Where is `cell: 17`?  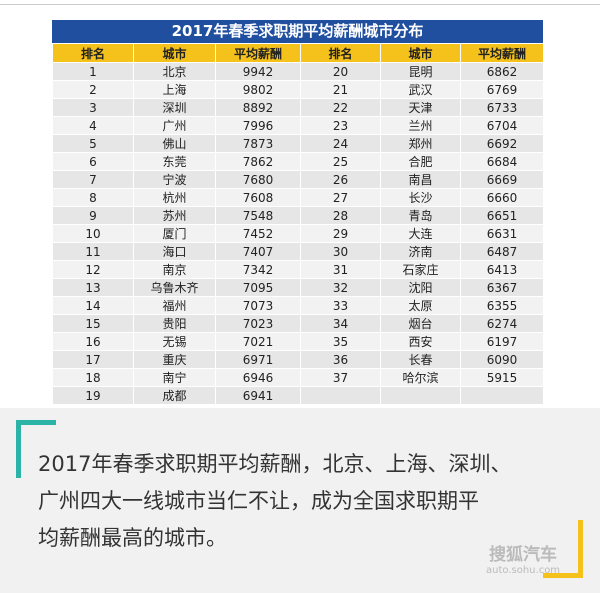
cell: 17 is located at coordinates (93, 359).